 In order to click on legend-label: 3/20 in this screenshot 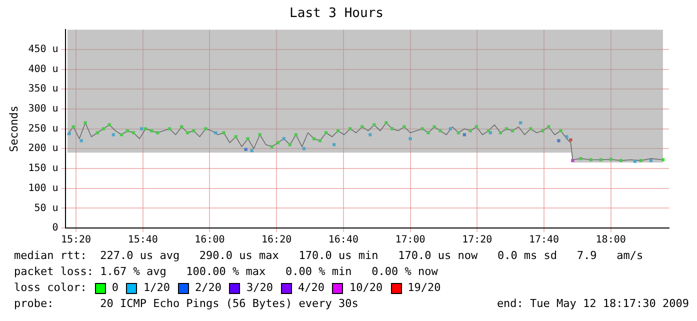, I will do `click(259, 288)`.